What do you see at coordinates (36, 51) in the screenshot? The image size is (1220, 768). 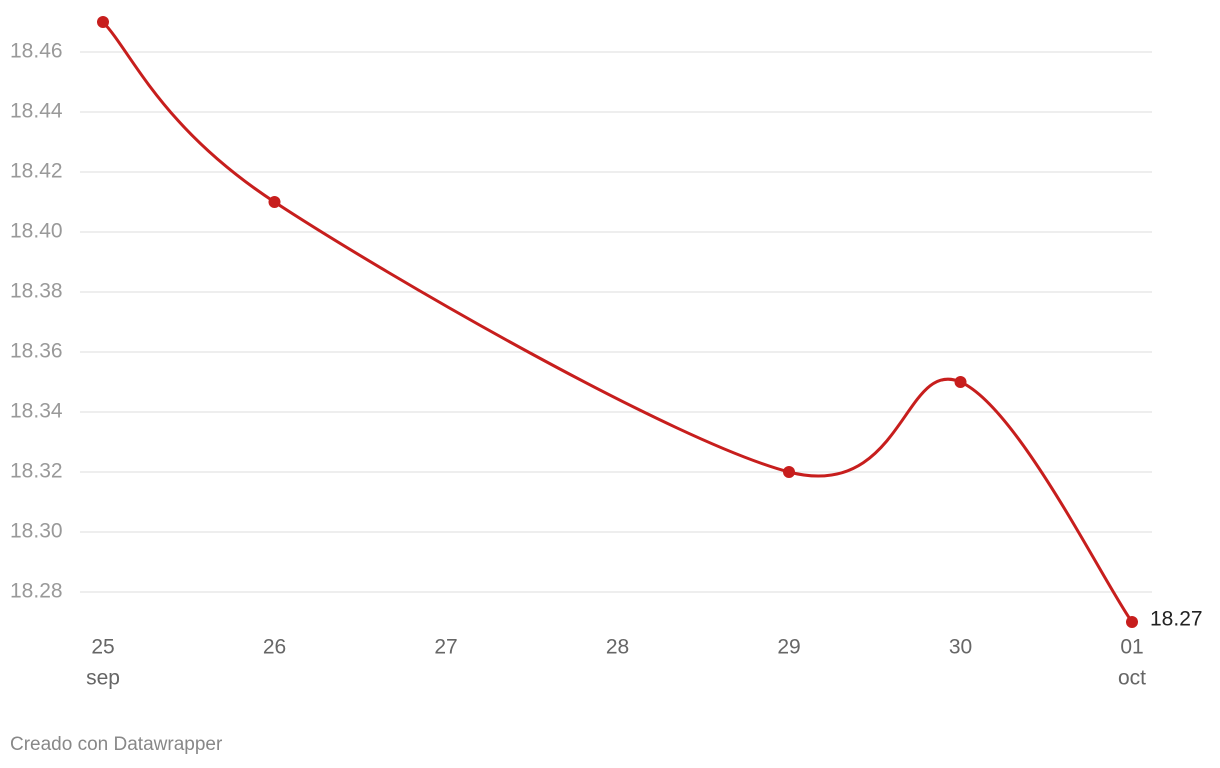 I see `y-tick-label: 18.46` at bounding box center [36, 51].